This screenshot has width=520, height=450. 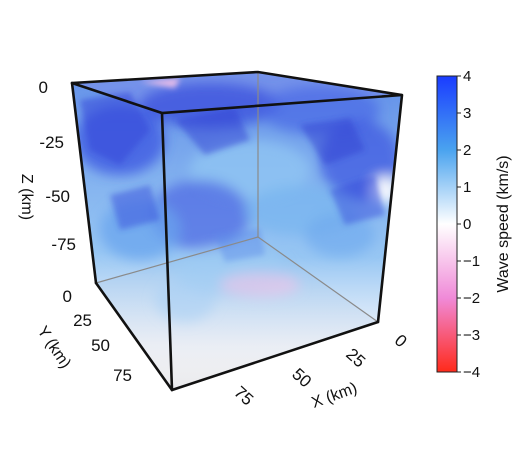 I want to click on z-axis-title: Z (km), so click(x=26, y=197).